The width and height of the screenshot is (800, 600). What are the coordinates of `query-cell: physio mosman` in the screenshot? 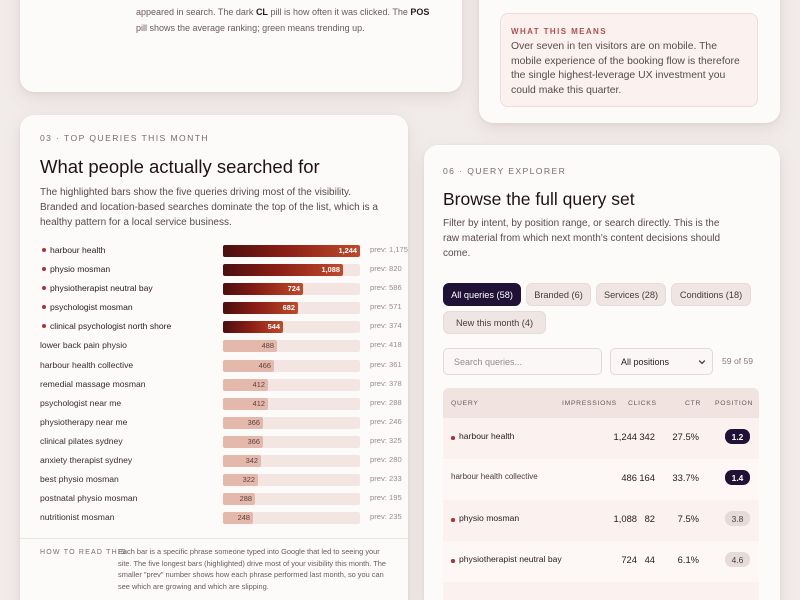 It's located at (489, 518).